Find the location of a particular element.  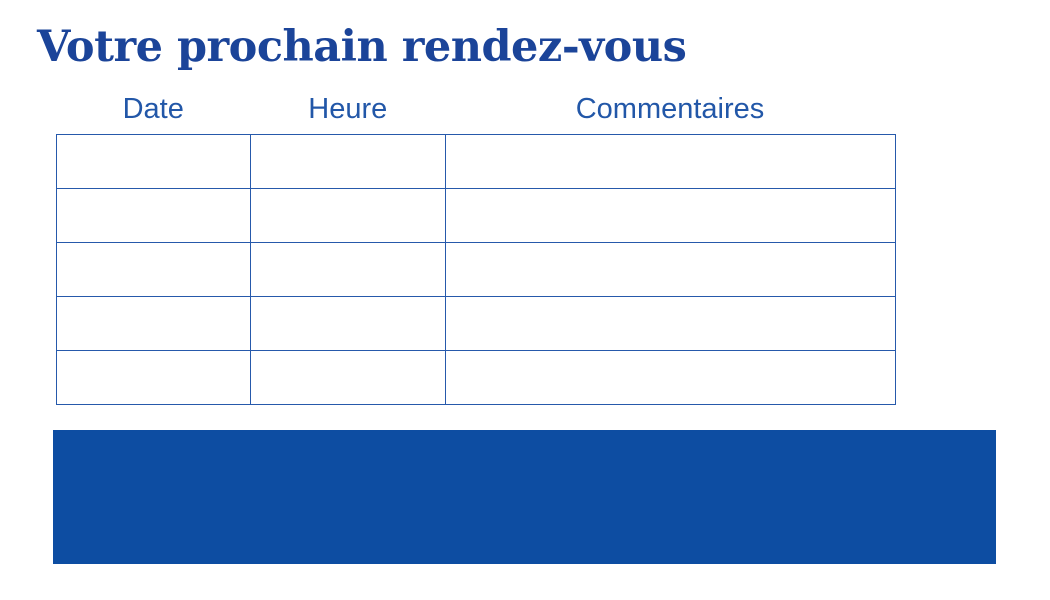

column-header-heure: Heure is located at coordinates (348, 109).